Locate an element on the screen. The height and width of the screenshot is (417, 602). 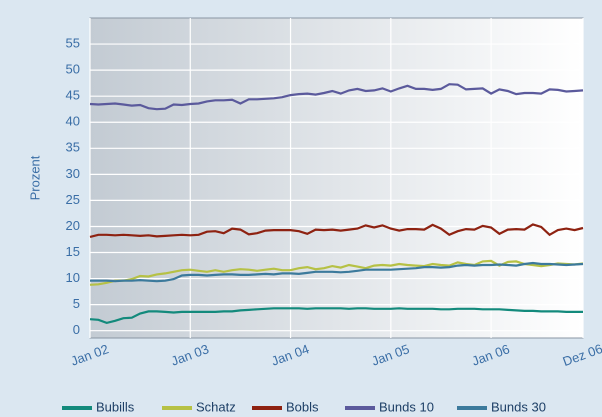
legend-label: Bunds 10 is located at coordinates (406, 406).